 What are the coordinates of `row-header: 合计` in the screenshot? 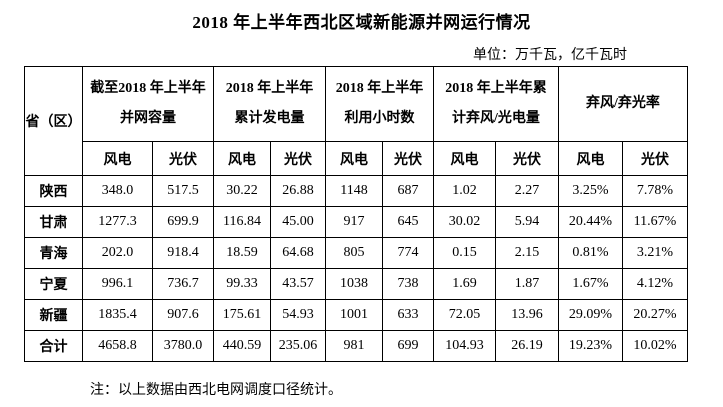 It's located at (53, 346).